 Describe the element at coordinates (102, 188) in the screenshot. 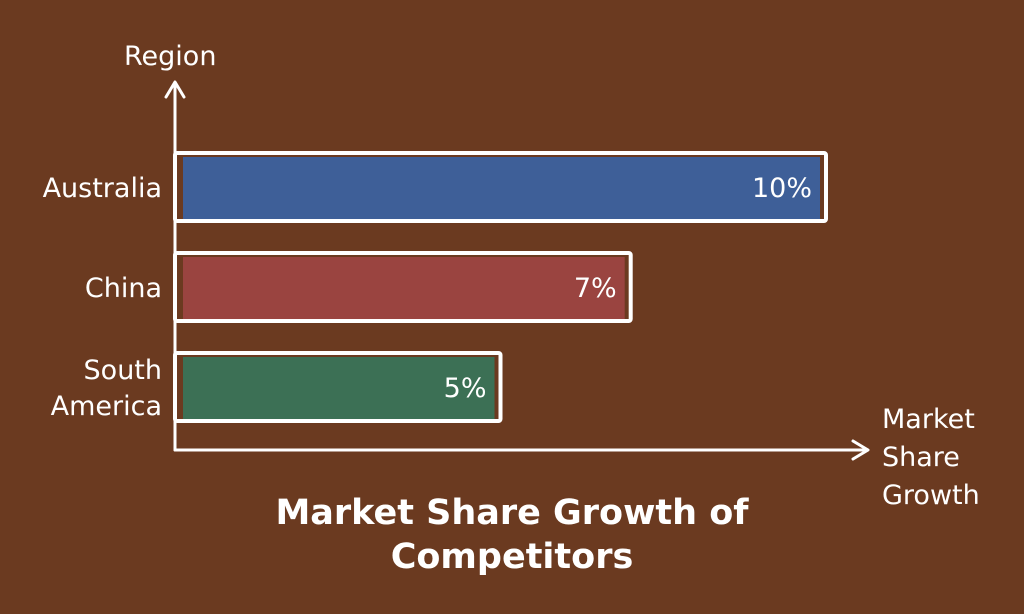

I see `category-label-0: Australia` at that location.